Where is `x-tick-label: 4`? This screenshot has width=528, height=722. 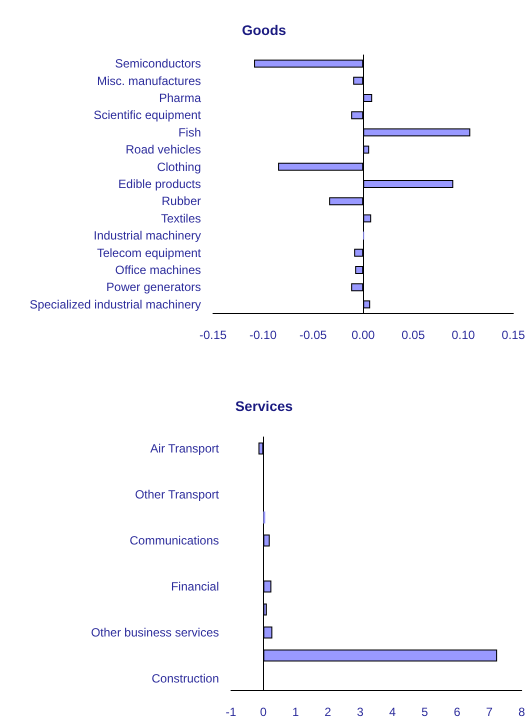
x-tick-label: 4 is located at coordinates (392, 712).